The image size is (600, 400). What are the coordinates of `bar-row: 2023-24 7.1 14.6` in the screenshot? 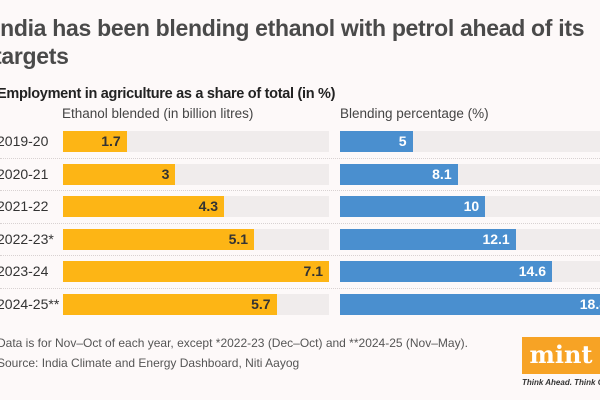 It's located at (300, 271).